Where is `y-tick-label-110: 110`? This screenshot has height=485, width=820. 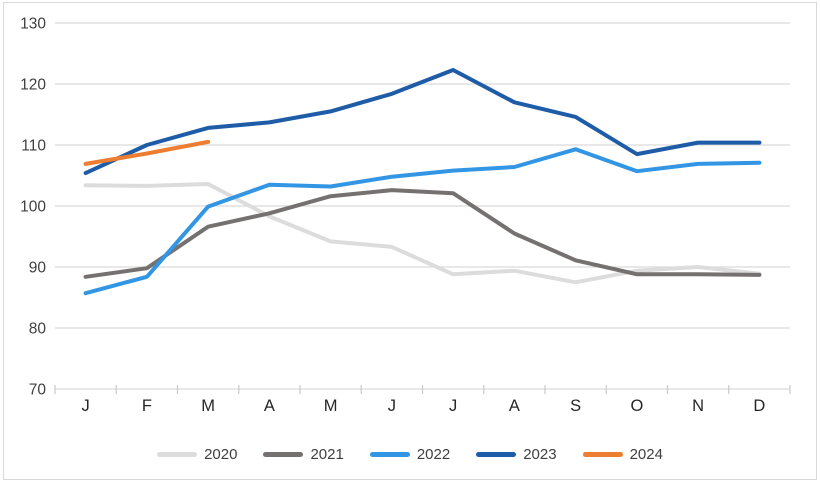 y-tick-label-110: 110 is located at coordinates (33, 146).